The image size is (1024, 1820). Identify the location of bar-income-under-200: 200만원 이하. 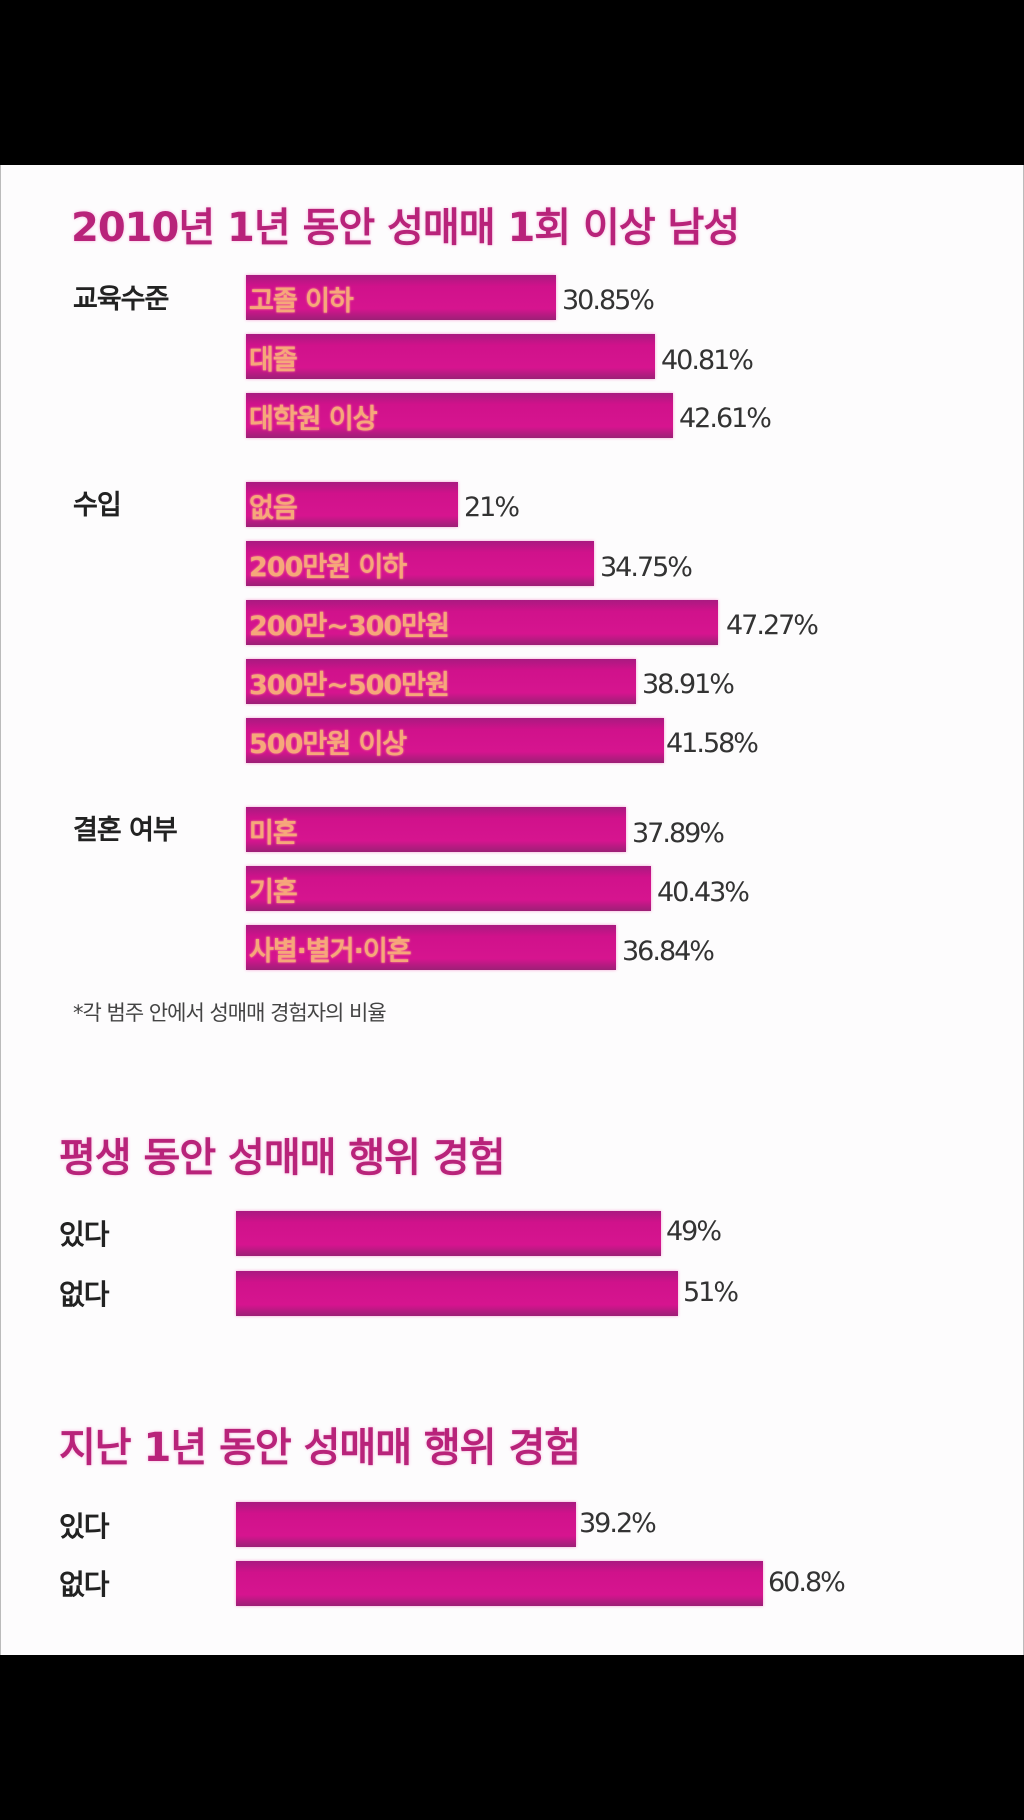
(420, 563).